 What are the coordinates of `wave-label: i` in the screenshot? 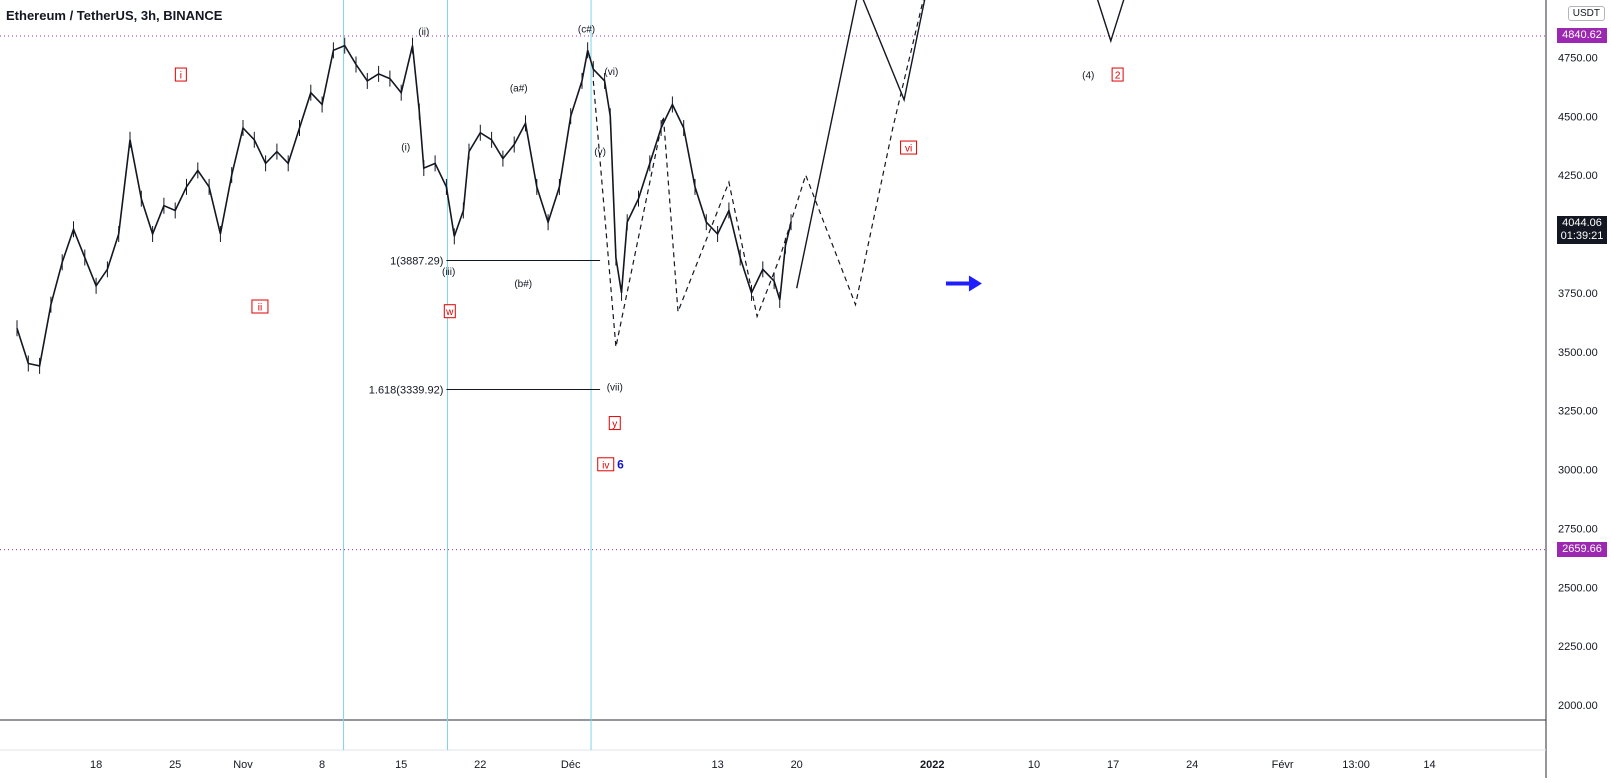 It's located at (181, 76).